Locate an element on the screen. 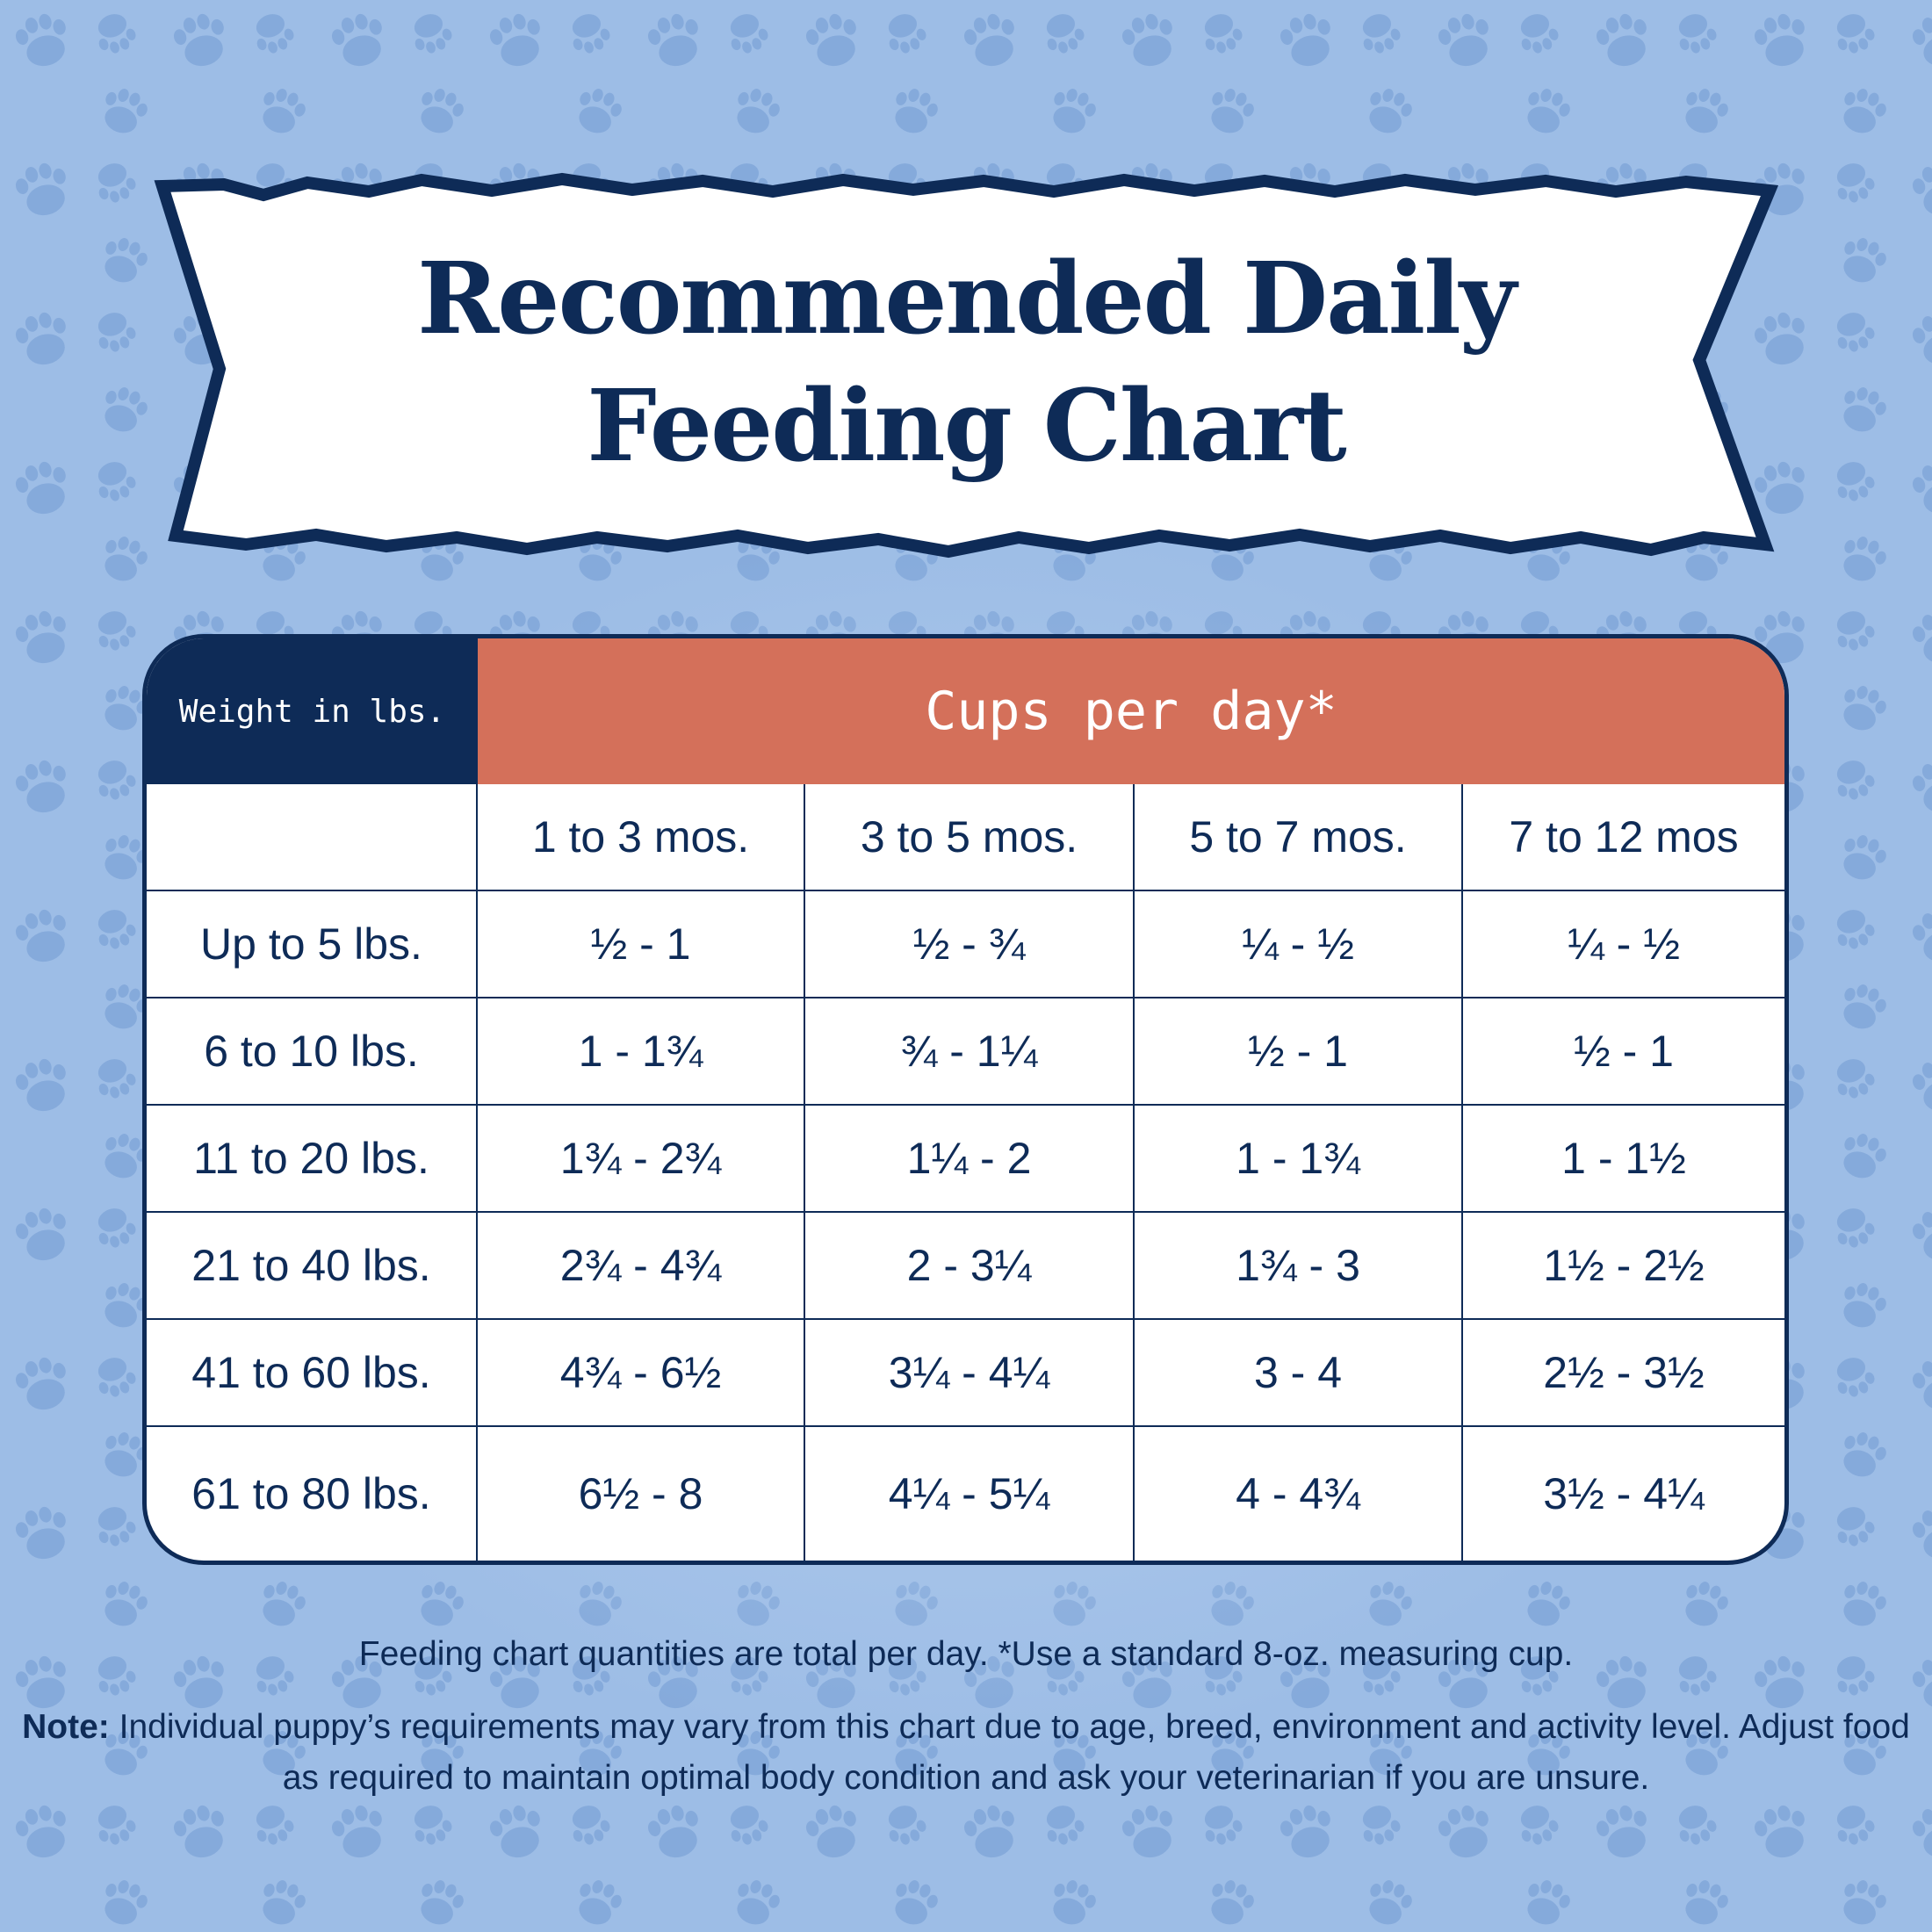 This screenshot has width=1932, height=1932. row-weight-label: 21 to 40 lbs. is located at coordinates (313, 1266).